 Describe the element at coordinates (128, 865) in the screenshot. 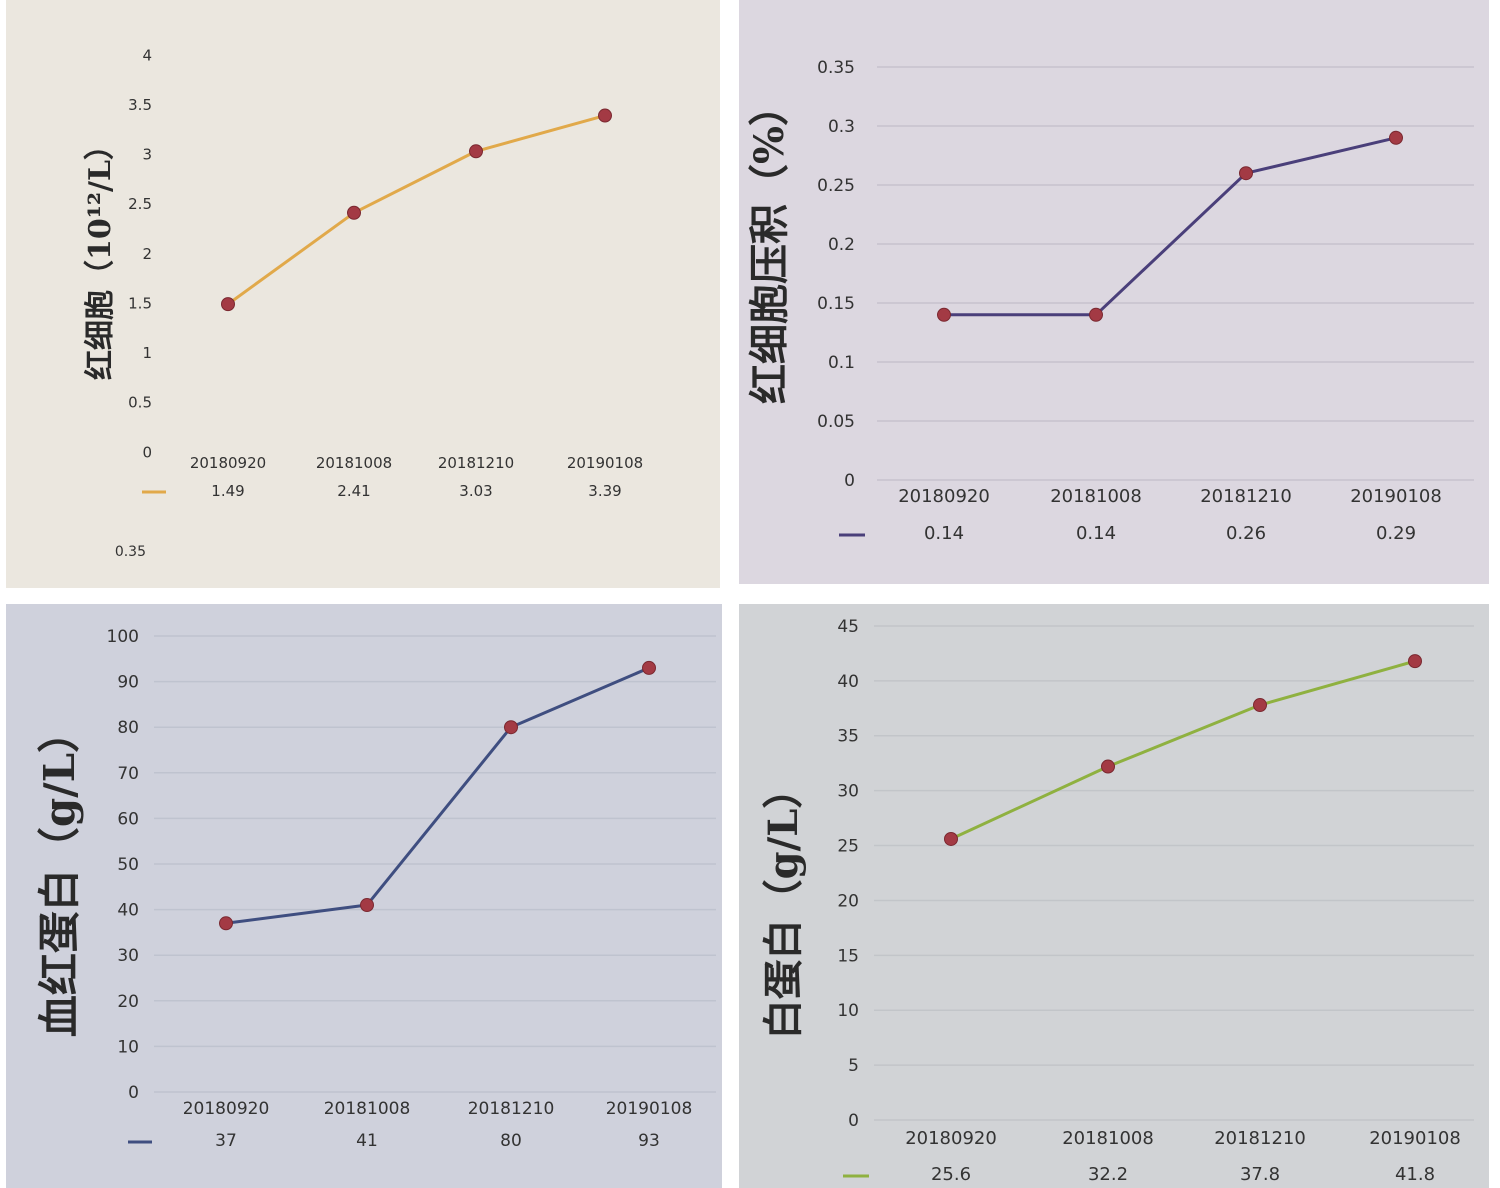

I see `y-tick-label: 50` at that location.